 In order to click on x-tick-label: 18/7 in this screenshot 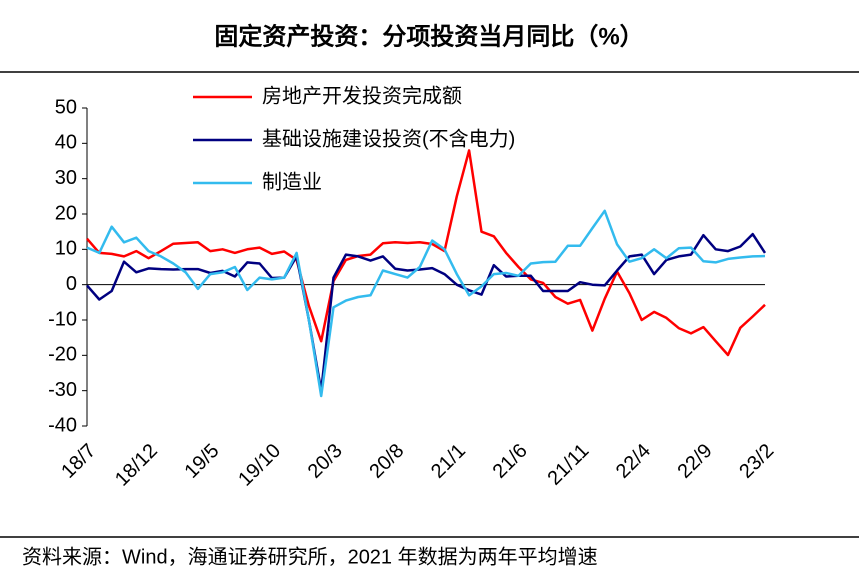, I will do `click(78, 461)`.